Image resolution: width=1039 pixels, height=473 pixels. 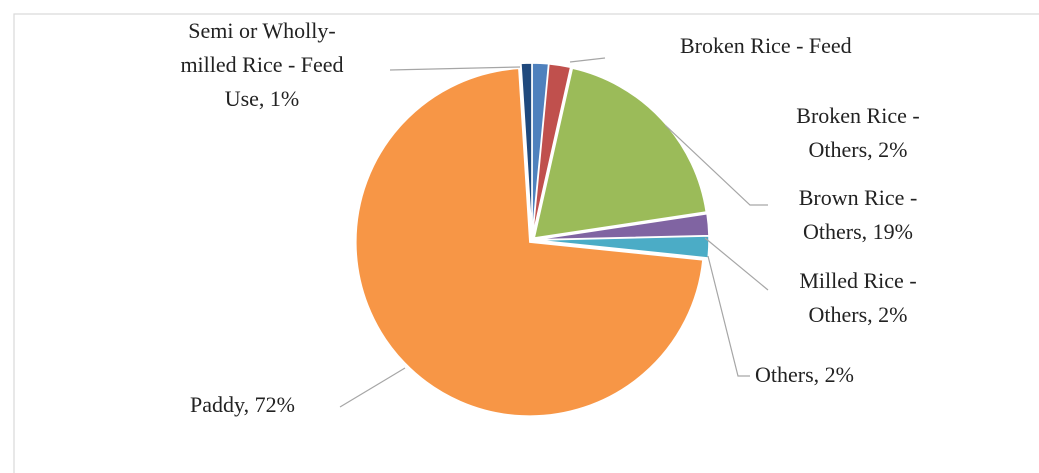 I want to click on slice-label: Brown Rice -, so click(x=858, y=197).